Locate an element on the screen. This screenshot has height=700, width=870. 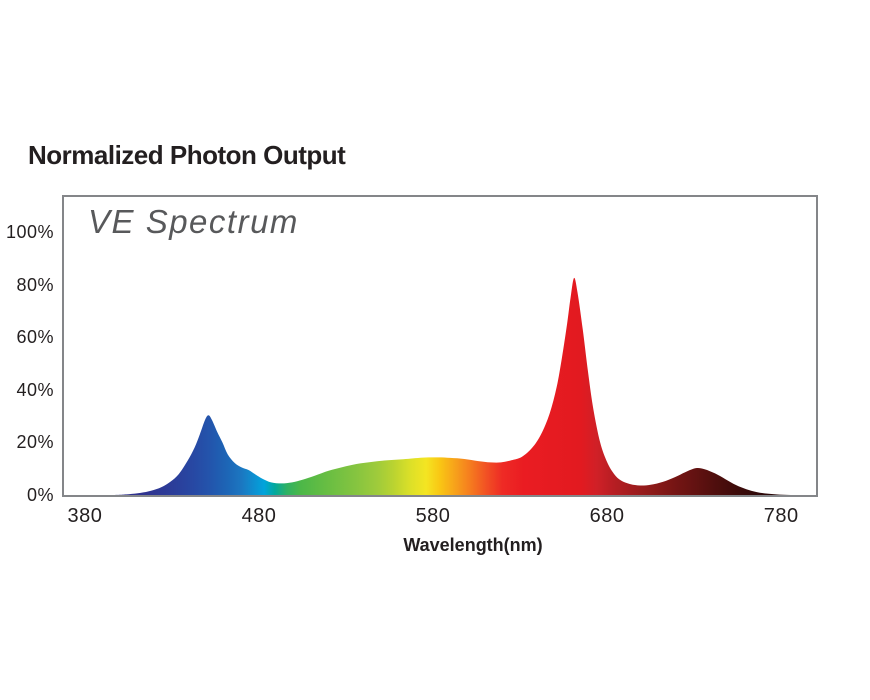
x-tick-label: 580 is located at coordinates (433, 516).